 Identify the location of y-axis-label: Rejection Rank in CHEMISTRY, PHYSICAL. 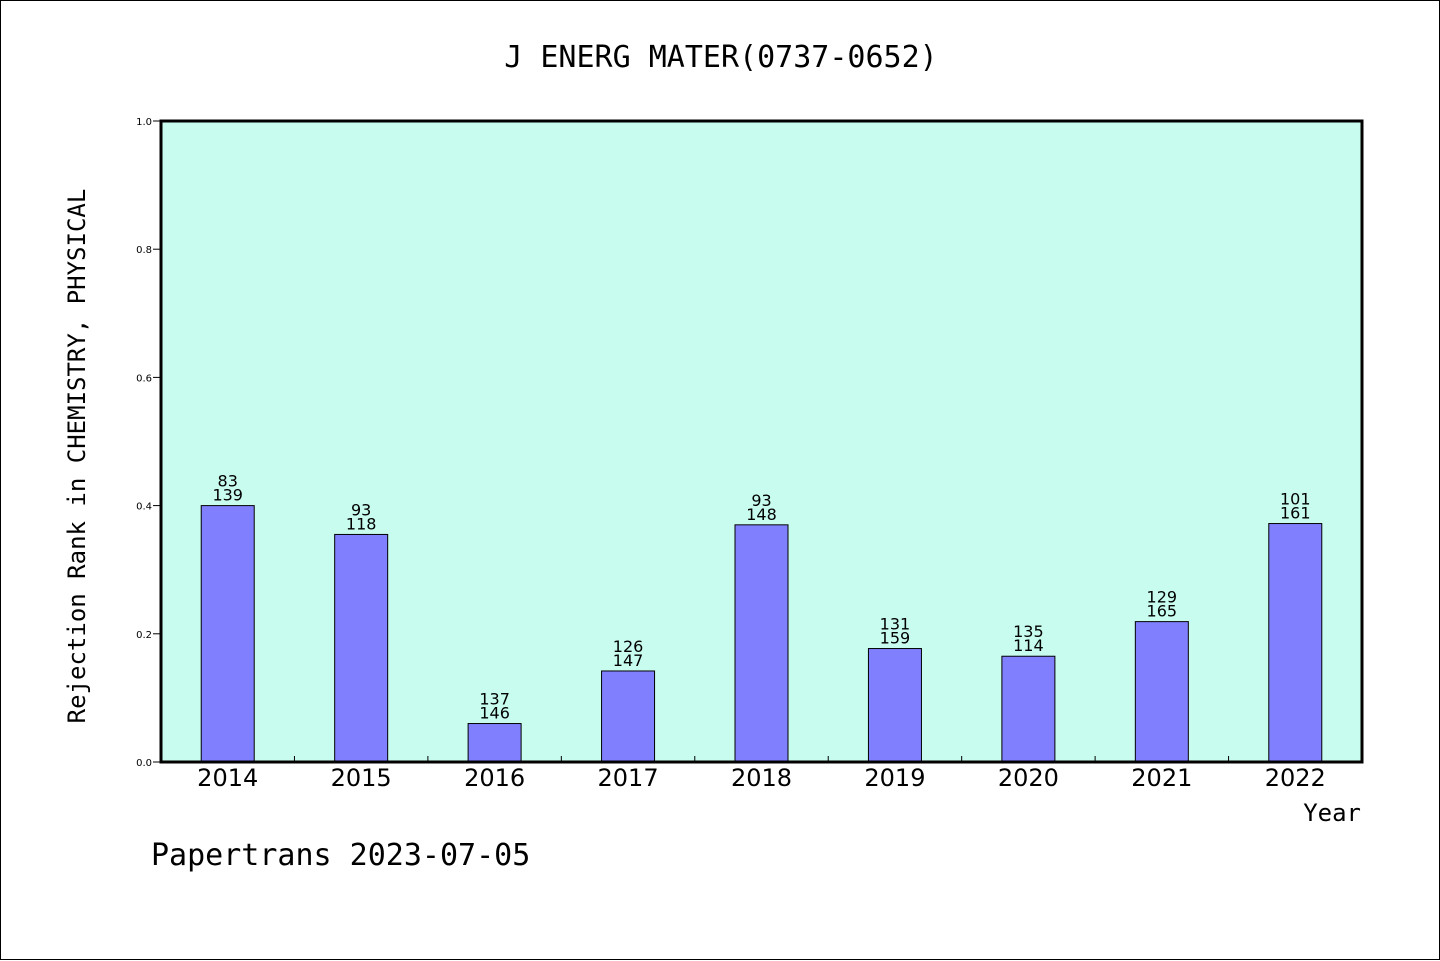
(77, 456).